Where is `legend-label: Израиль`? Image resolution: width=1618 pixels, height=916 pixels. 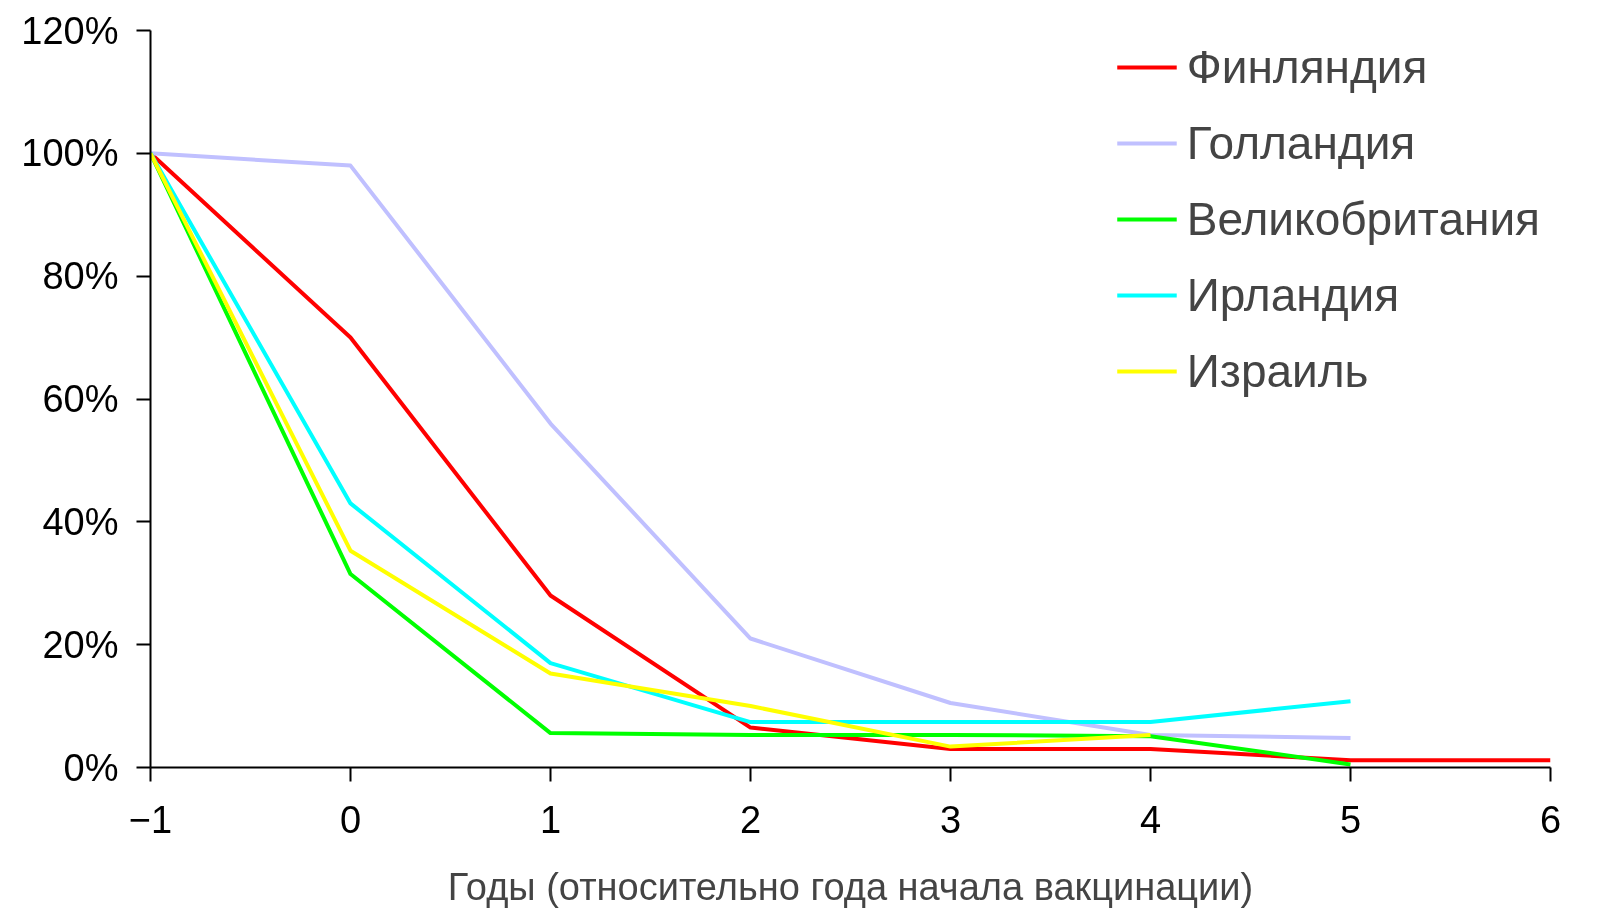
legend-label: Израиль is located at coordinates (1277, 371).